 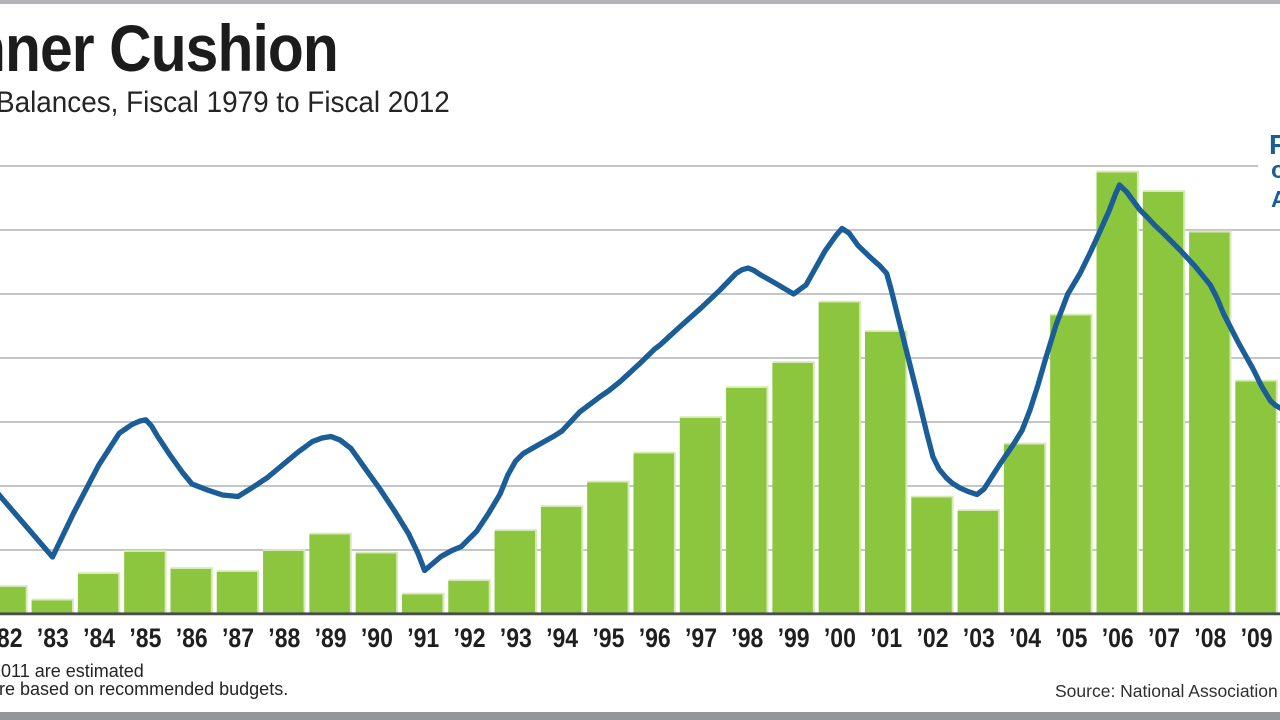 I want to click on svg-text: ’92, so click(x=470, y=638).